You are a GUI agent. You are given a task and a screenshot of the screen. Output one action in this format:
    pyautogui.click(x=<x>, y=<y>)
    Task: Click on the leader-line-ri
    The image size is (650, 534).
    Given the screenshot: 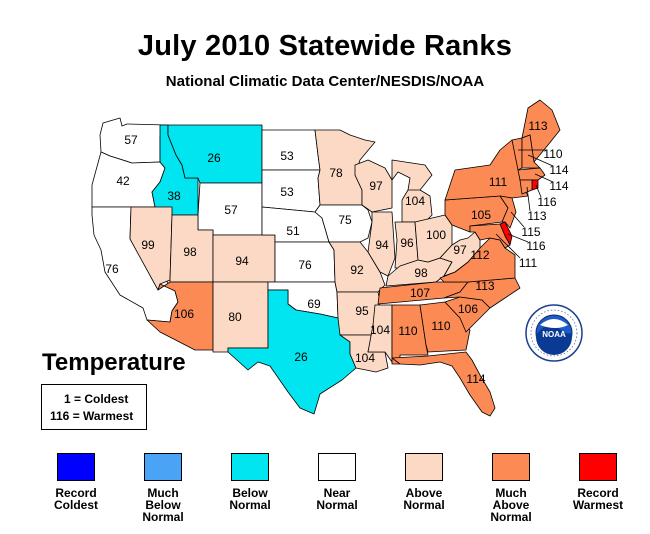 What is the action you would take?
    pyautogui.click(x=538, y=191)
    